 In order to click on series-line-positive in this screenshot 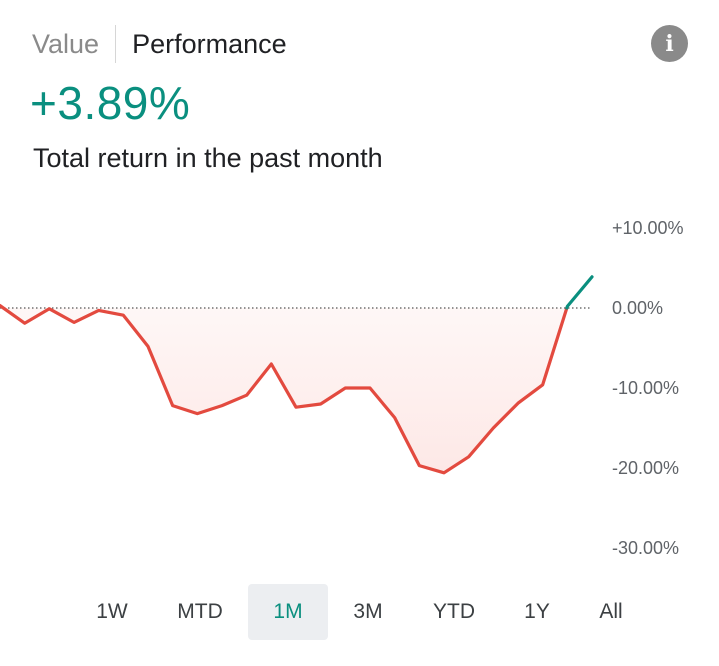, I will do `click(579, 292)`.